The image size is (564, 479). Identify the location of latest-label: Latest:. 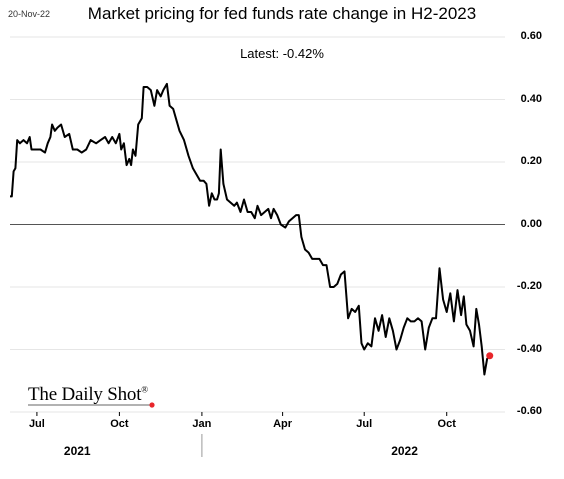
(260, 53).